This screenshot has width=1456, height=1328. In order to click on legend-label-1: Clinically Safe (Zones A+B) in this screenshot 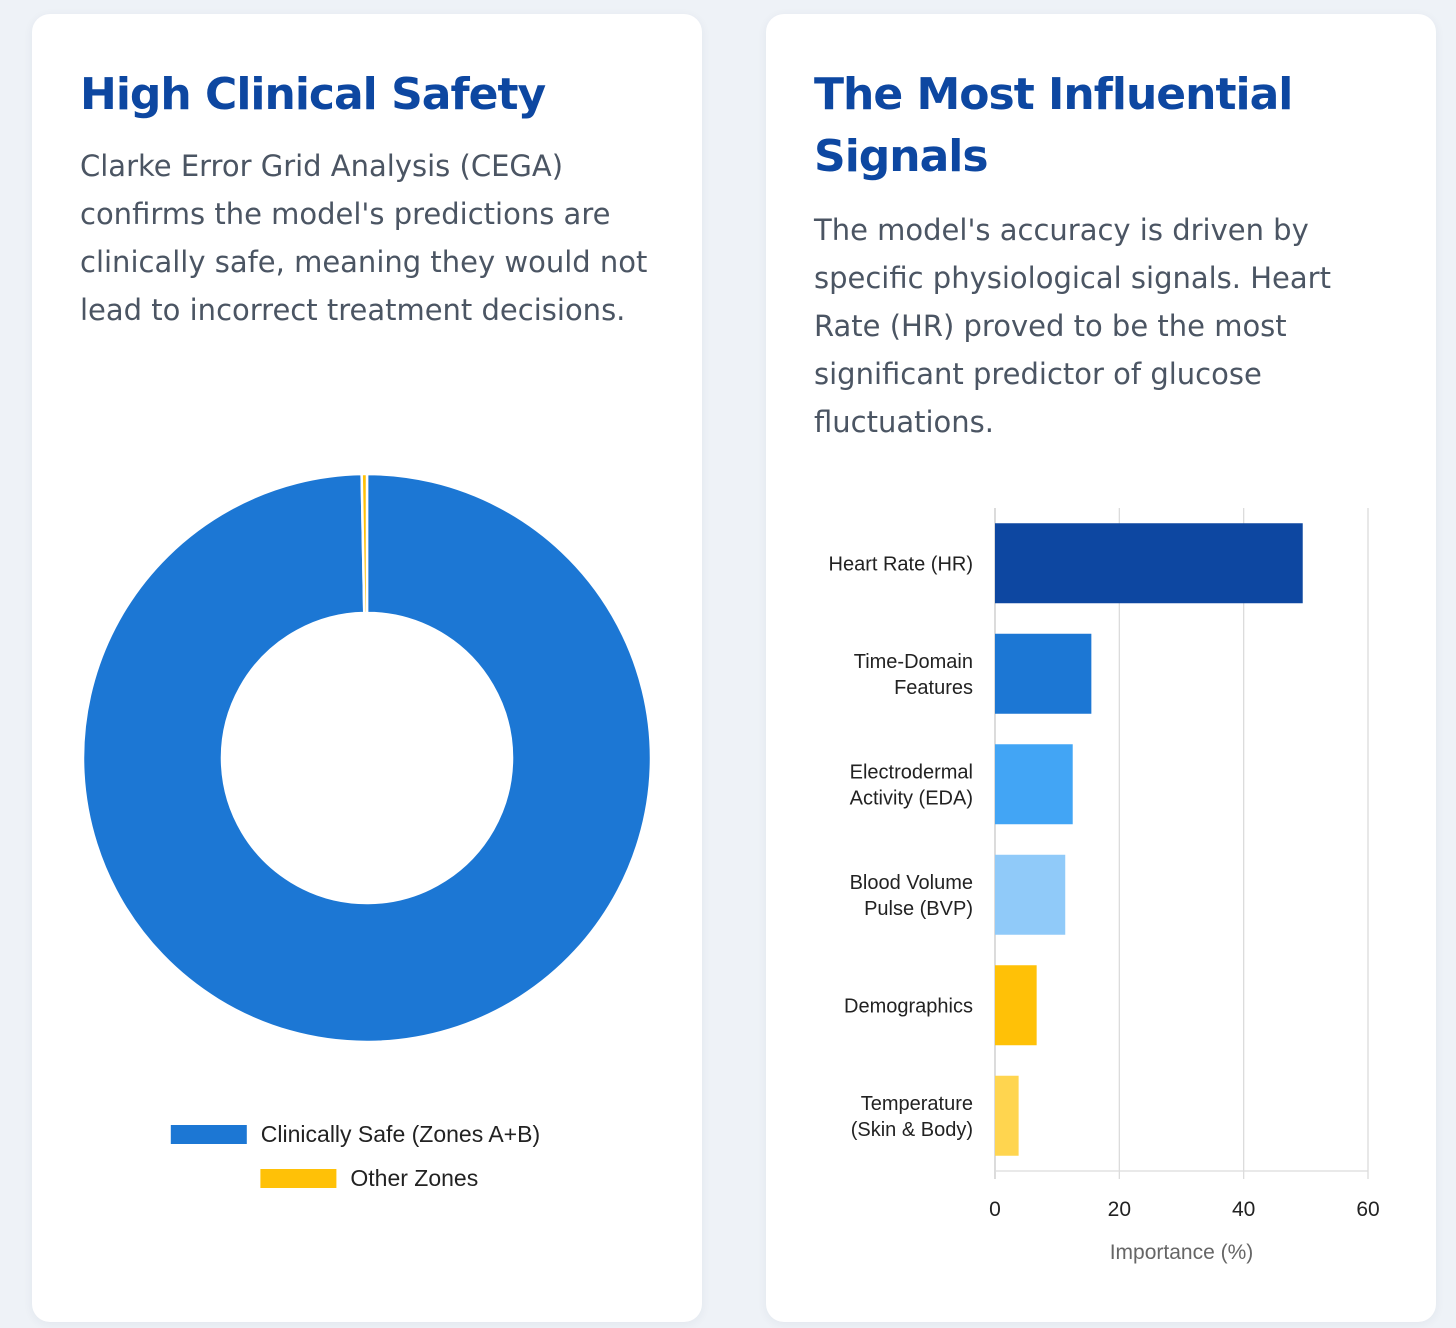, I will do `click(400, 1134)`.